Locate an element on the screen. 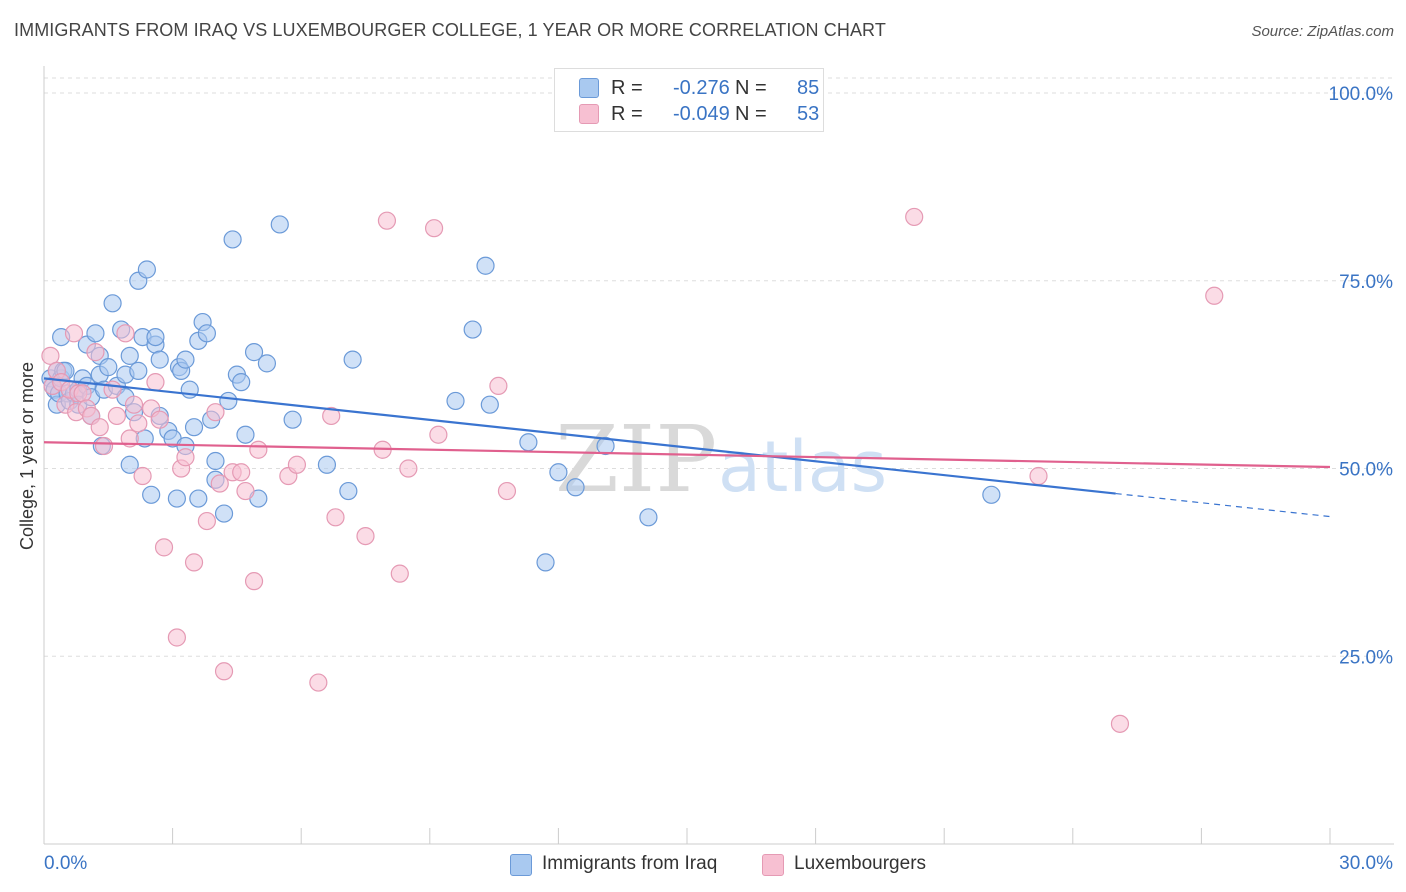  y-tick-label: 100.0% is located at coordinates (1361, 94).